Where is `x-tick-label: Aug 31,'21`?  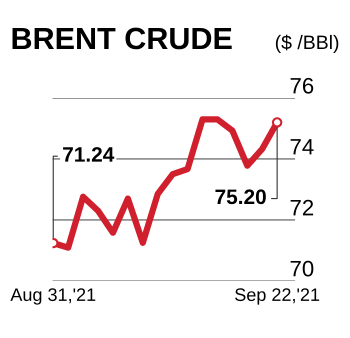 x-tick-label: Aug 31,'21 is located at coordinates (53, 296).